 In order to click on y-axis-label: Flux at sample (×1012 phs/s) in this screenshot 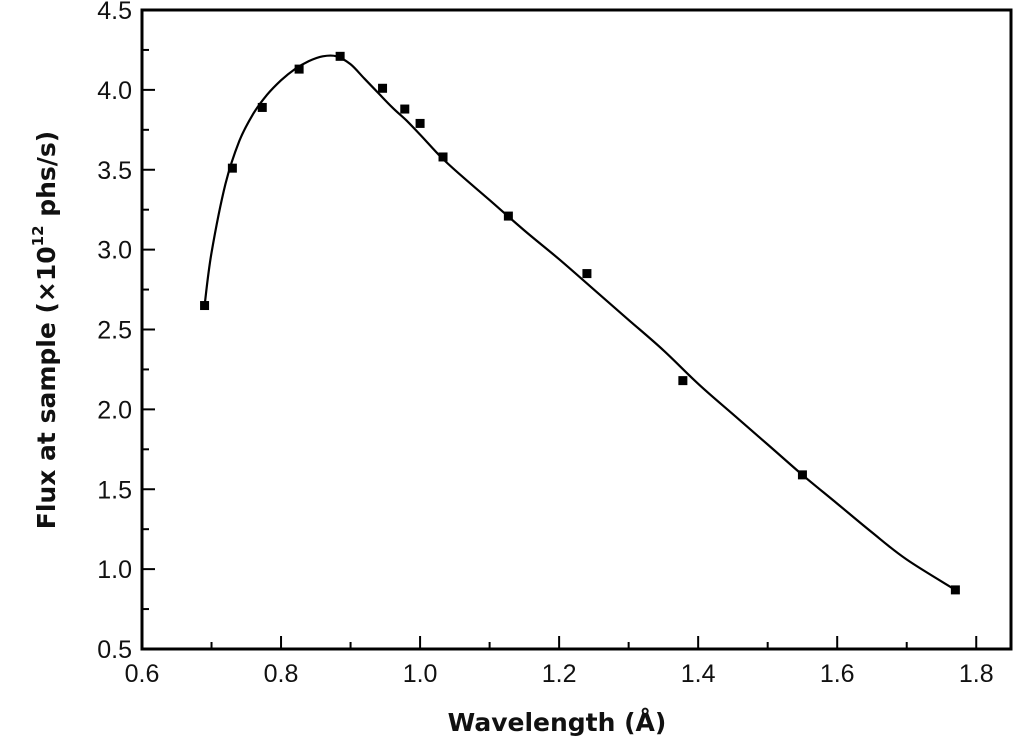, I will do `click(45, 330)`.